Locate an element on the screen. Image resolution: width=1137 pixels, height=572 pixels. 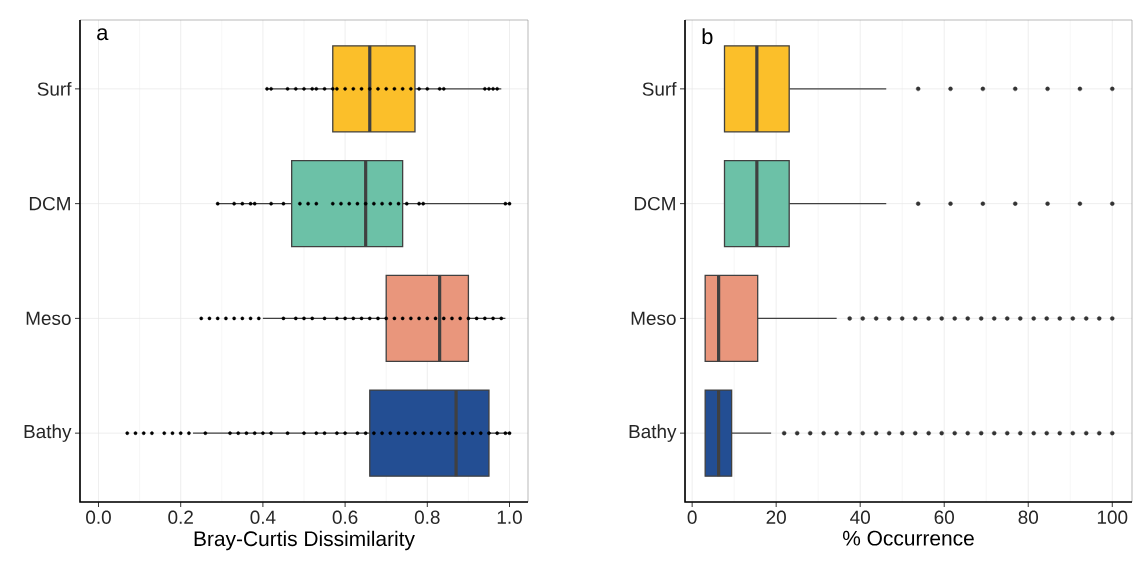
x-tick-label: 0 is located at coordinates (692, 517).